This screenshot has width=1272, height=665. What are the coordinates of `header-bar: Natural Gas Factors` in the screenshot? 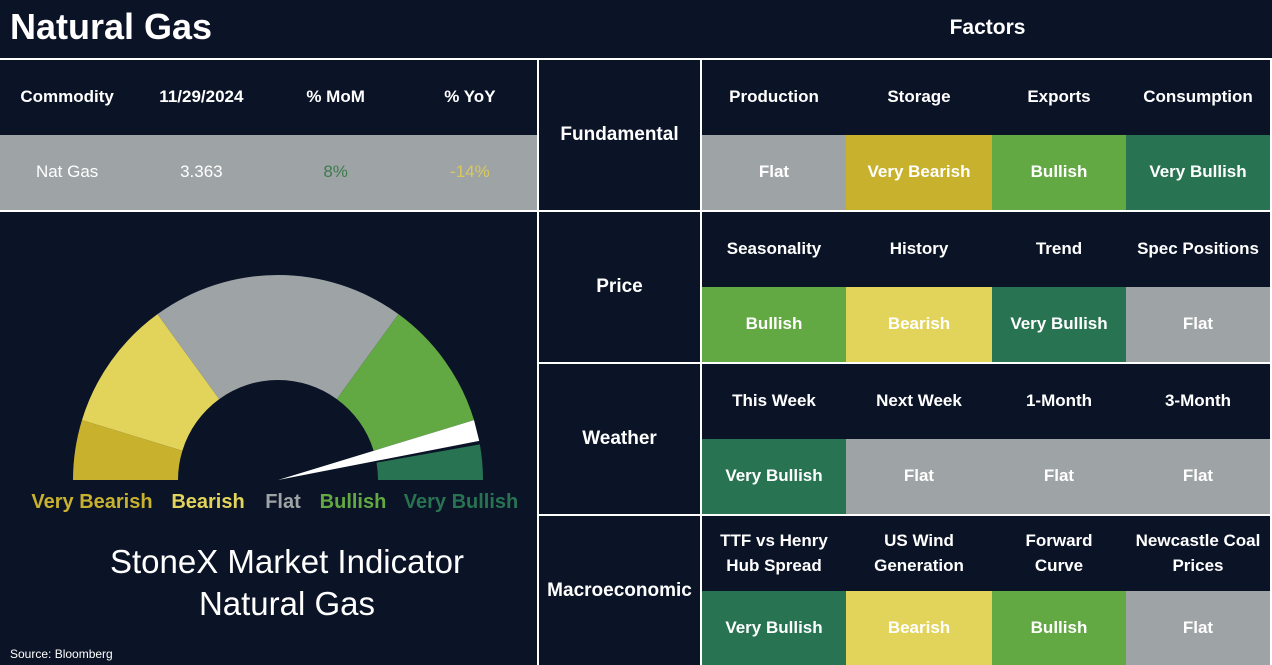 It's located at (636, 29).